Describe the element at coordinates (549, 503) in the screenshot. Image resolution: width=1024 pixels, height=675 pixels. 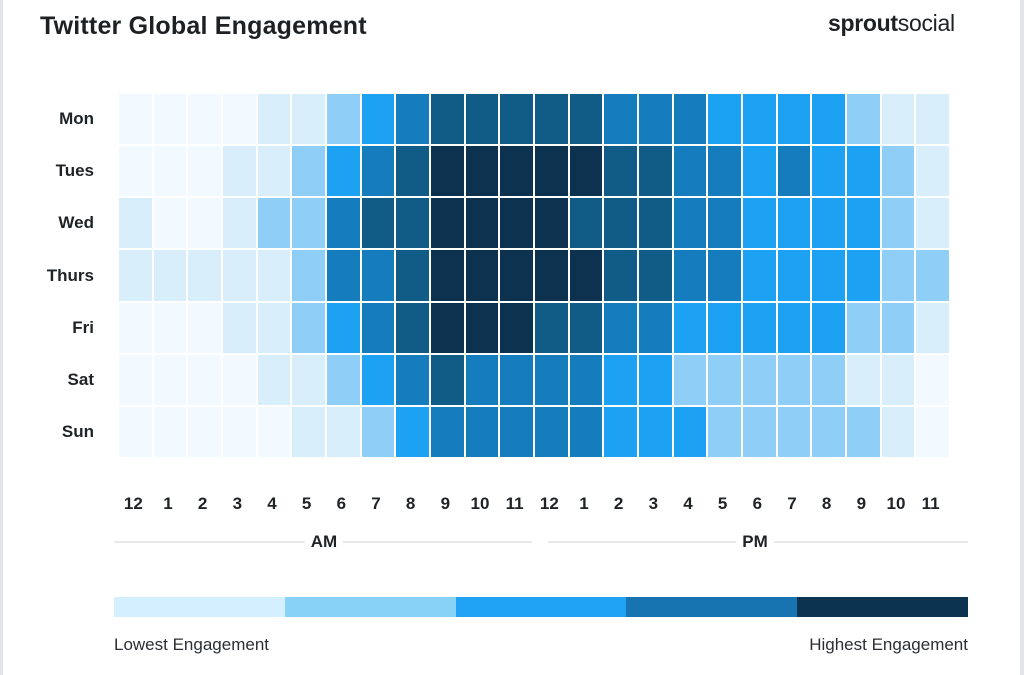
I see `hour-label-12: 12` at that location.